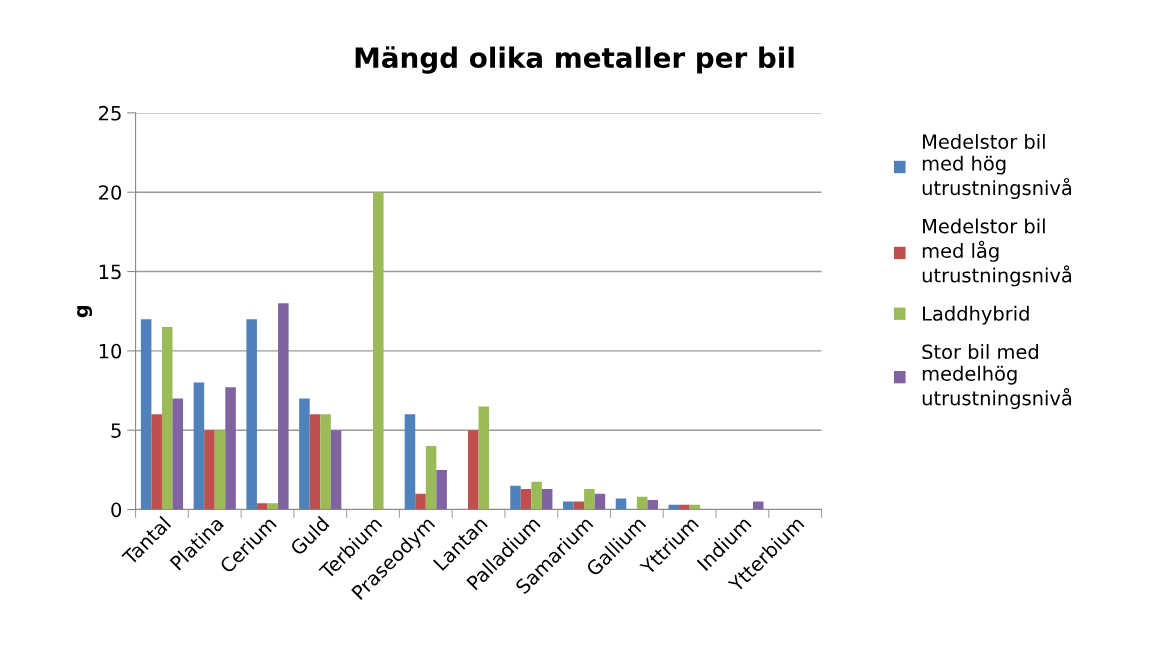 This screenshot has width=1149, height=645. What do you see at coordinates (976, 315) in the screenshot?
I see `legend-label: Laddhybrid` at bounding box center [976, 315].